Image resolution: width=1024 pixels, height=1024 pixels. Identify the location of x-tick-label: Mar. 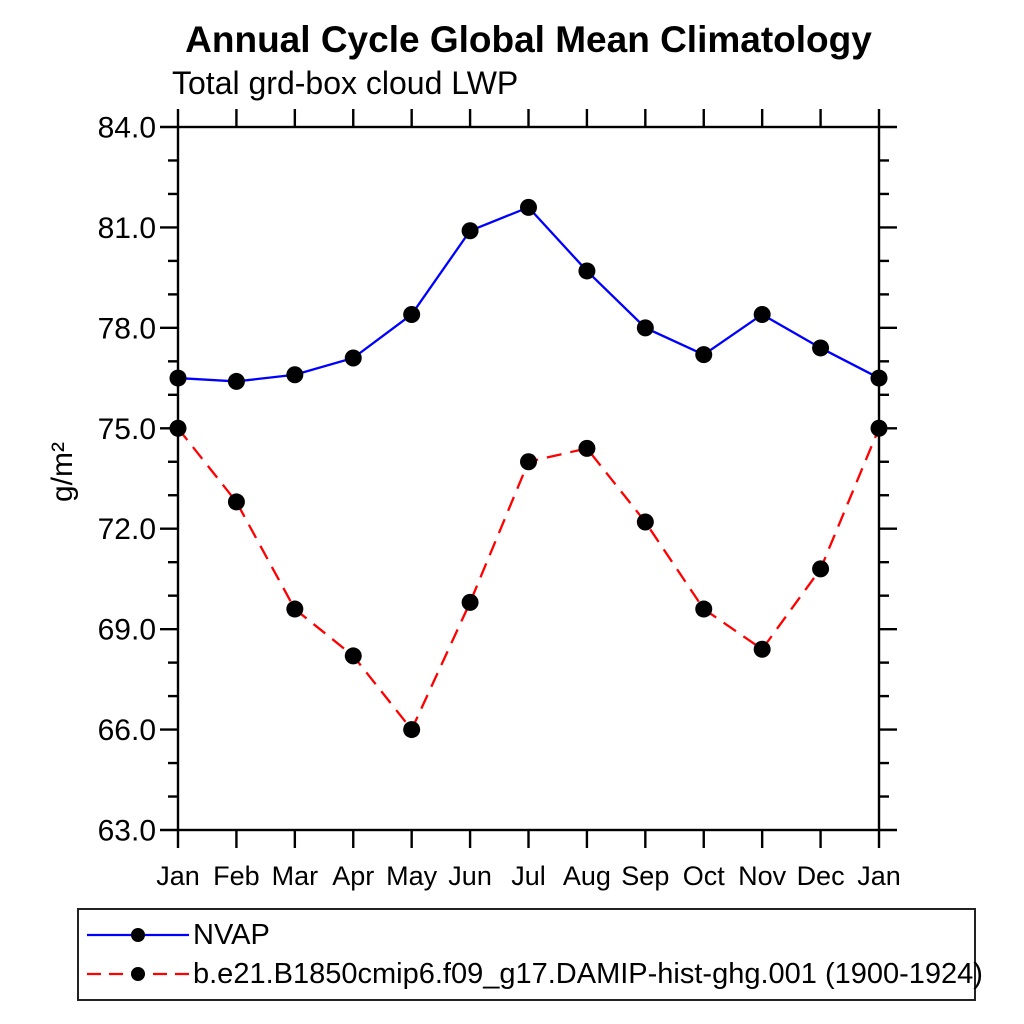
(295, 876).